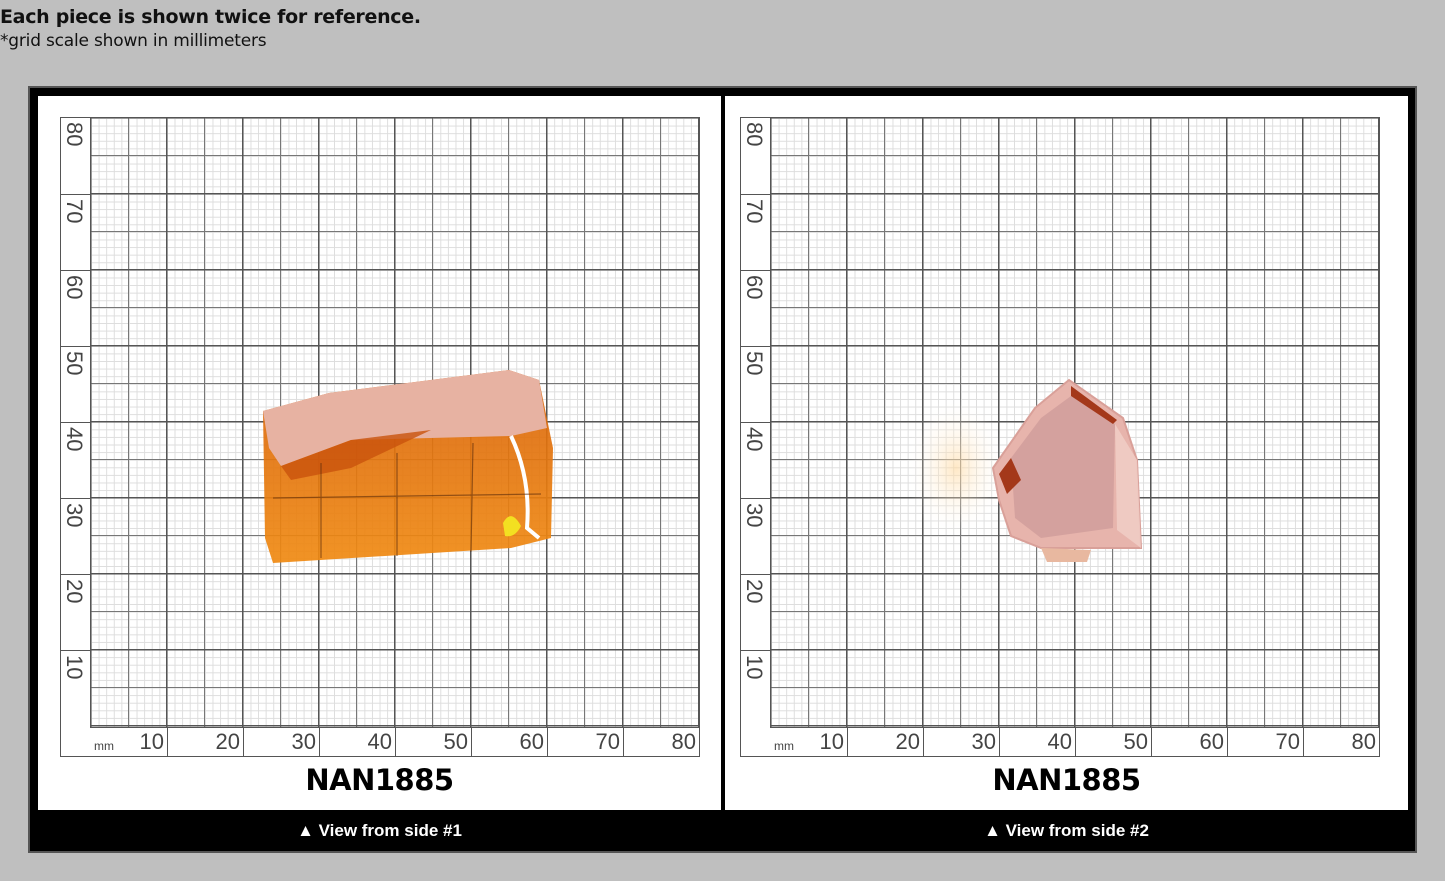  What do you see at coordinates (133, 41) in the screenshot?
I see `page-subtitle: *grid scale shown in millimeters` at bounding box center [133, 41].